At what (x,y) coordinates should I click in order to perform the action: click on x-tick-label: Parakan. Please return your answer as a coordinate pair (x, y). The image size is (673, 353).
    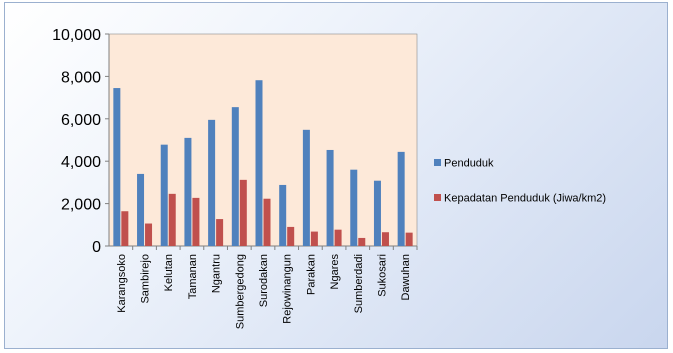
    Looking at the image, I should click on (311, 274).